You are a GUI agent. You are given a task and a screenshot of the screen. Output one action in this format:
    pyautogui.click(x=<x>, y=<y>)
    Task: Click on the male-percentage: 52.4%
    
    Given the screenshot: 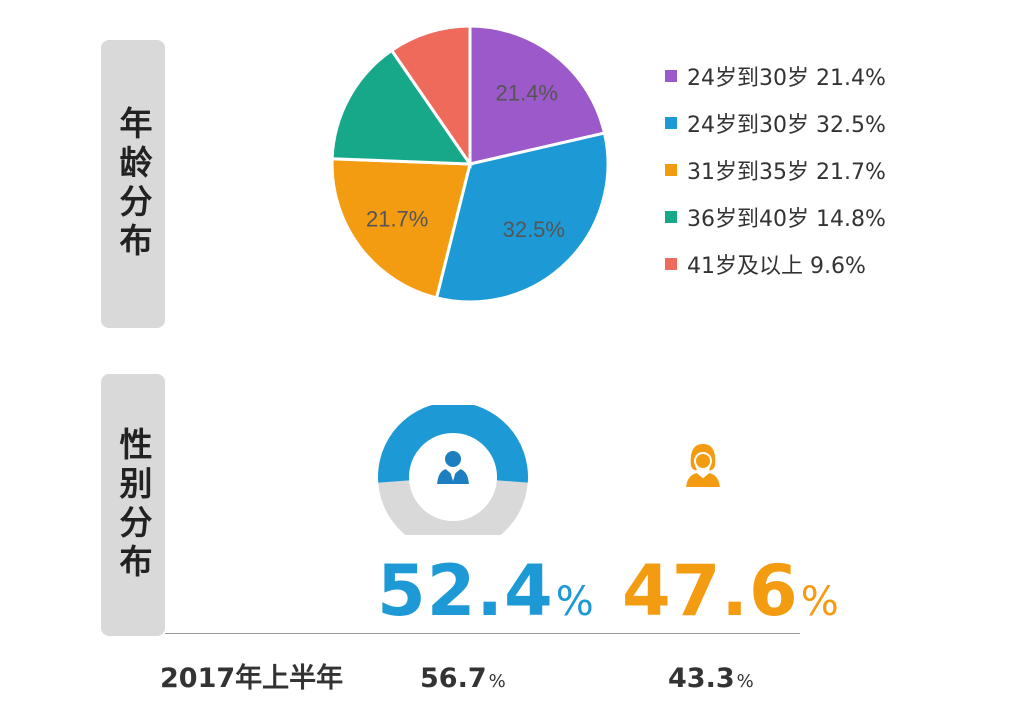 What is the action you would take?
    pyautogui.click(x=486, y=591)
    